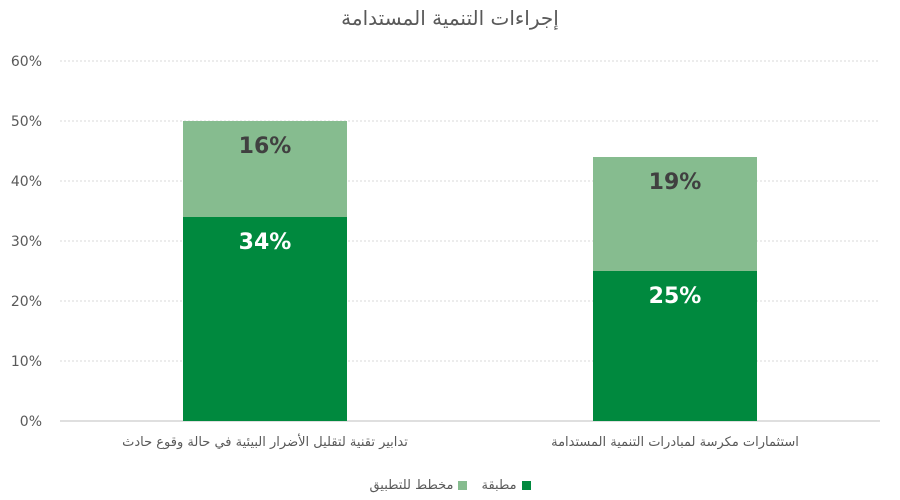 This screenshot has width=900, height=500. What do you see at coordinates (411, 485) in the screenshot?
I see `legend-label-planned: مخطط للتطبيق` at bounding box center [411, 485].